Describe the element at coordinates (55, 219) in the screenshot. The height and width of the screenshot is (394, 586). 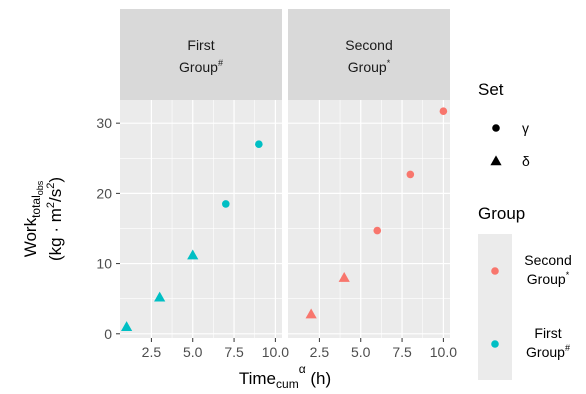
I see `y-axis-title-line2: (kg · m2/s2)` at that location.